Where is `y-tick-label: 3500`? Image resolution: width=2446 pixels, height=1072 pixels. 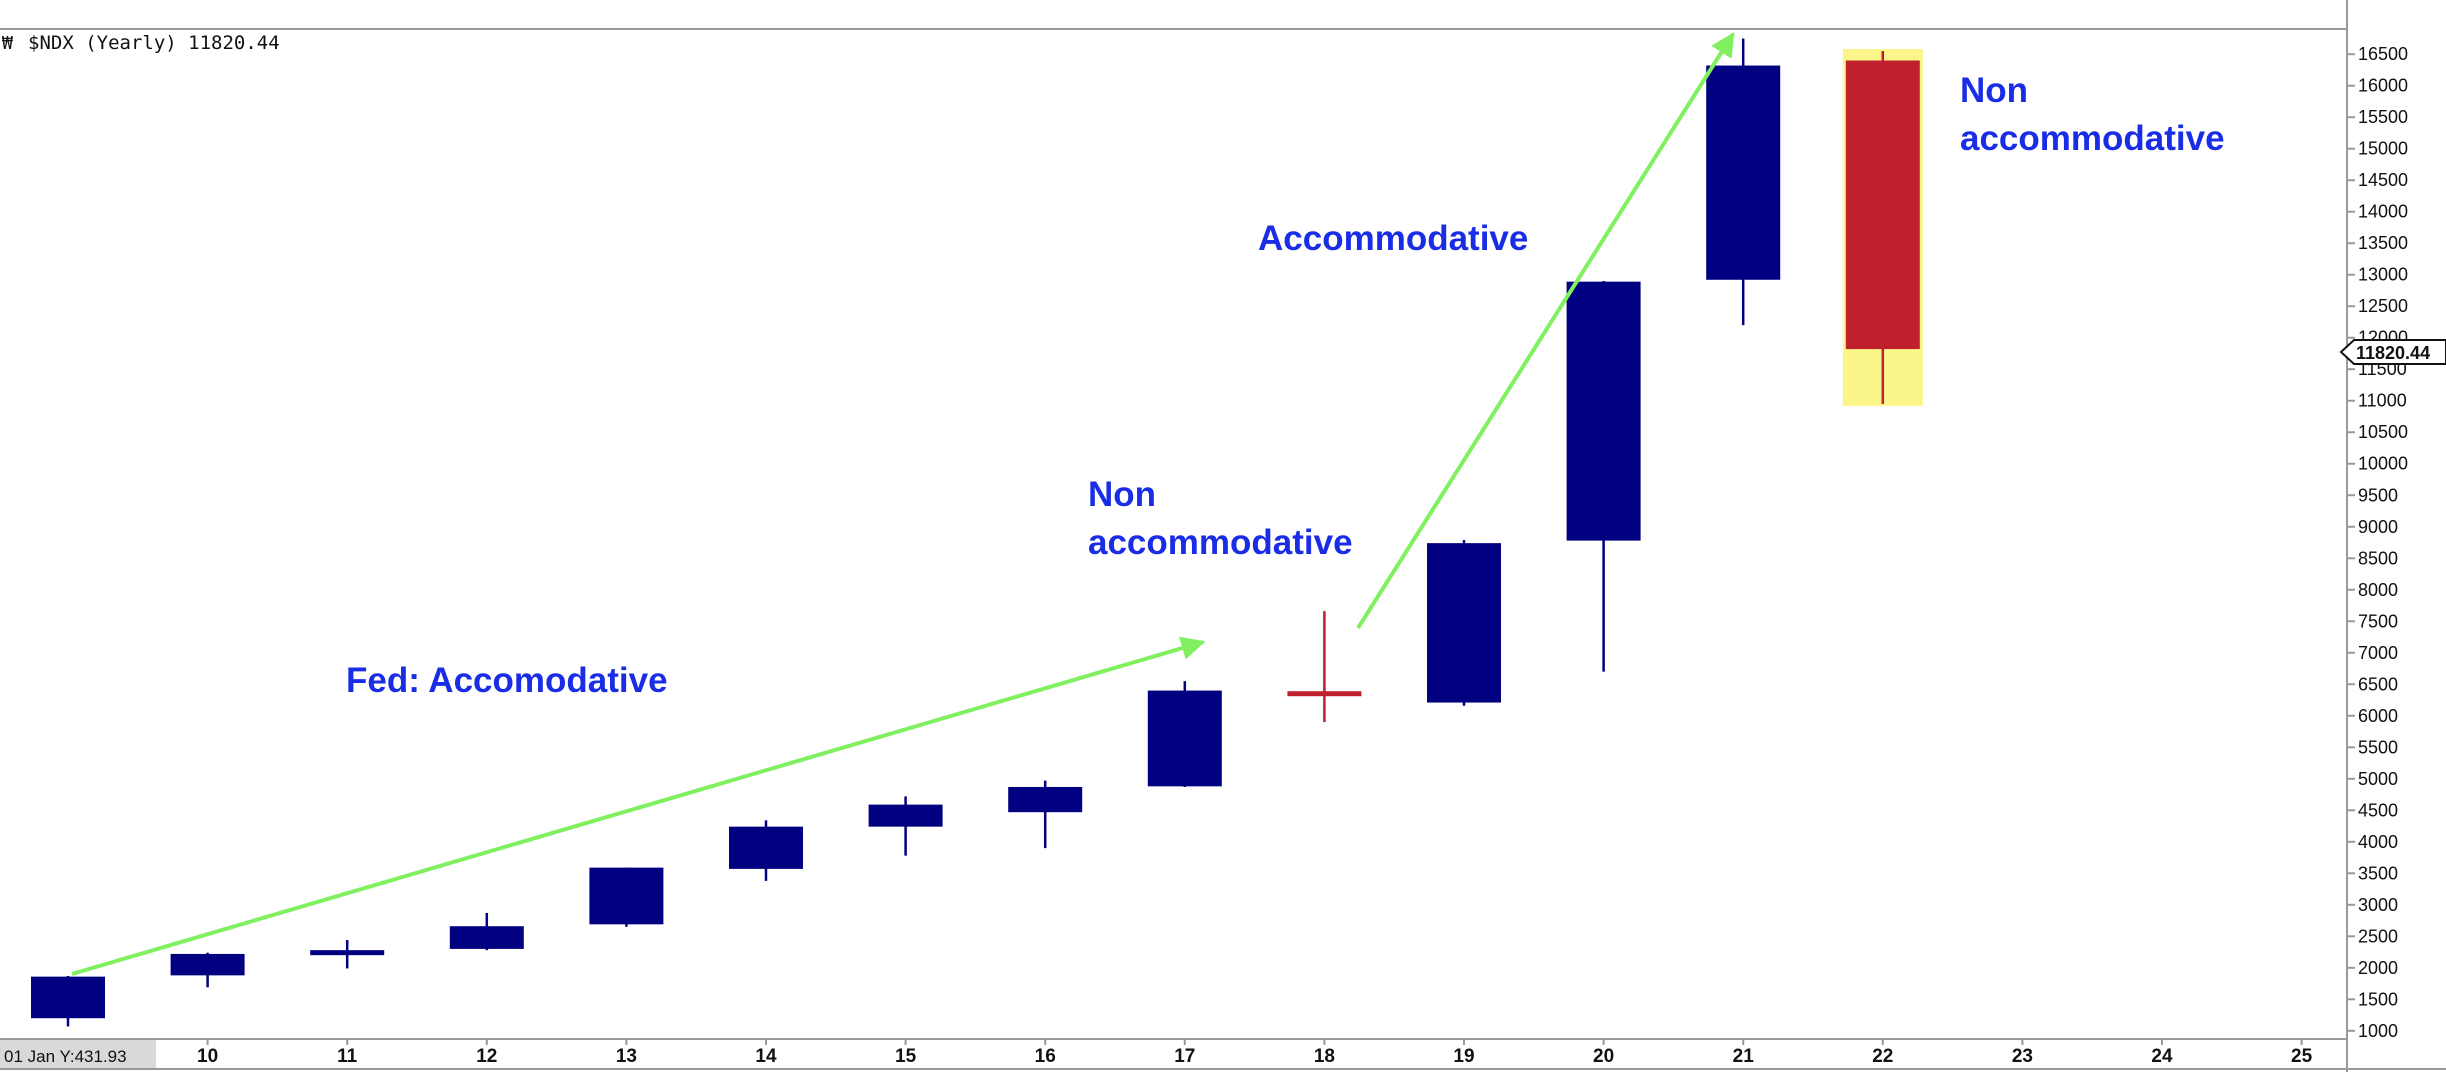
y-tick-label: 3500 is located at coordinates (2378, 873).